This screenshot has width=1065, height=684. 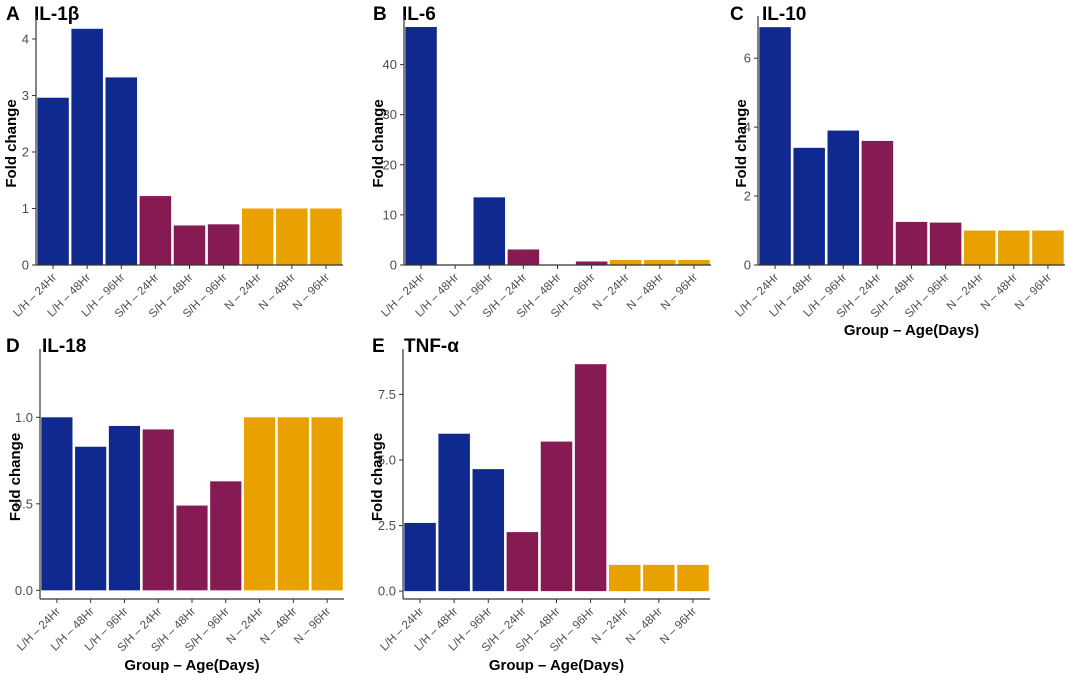 What do you see at coordinates (378, 143) in the screenshot?
I see `panel-b-ylabel: Fold change` at bounding box center [378, 143].